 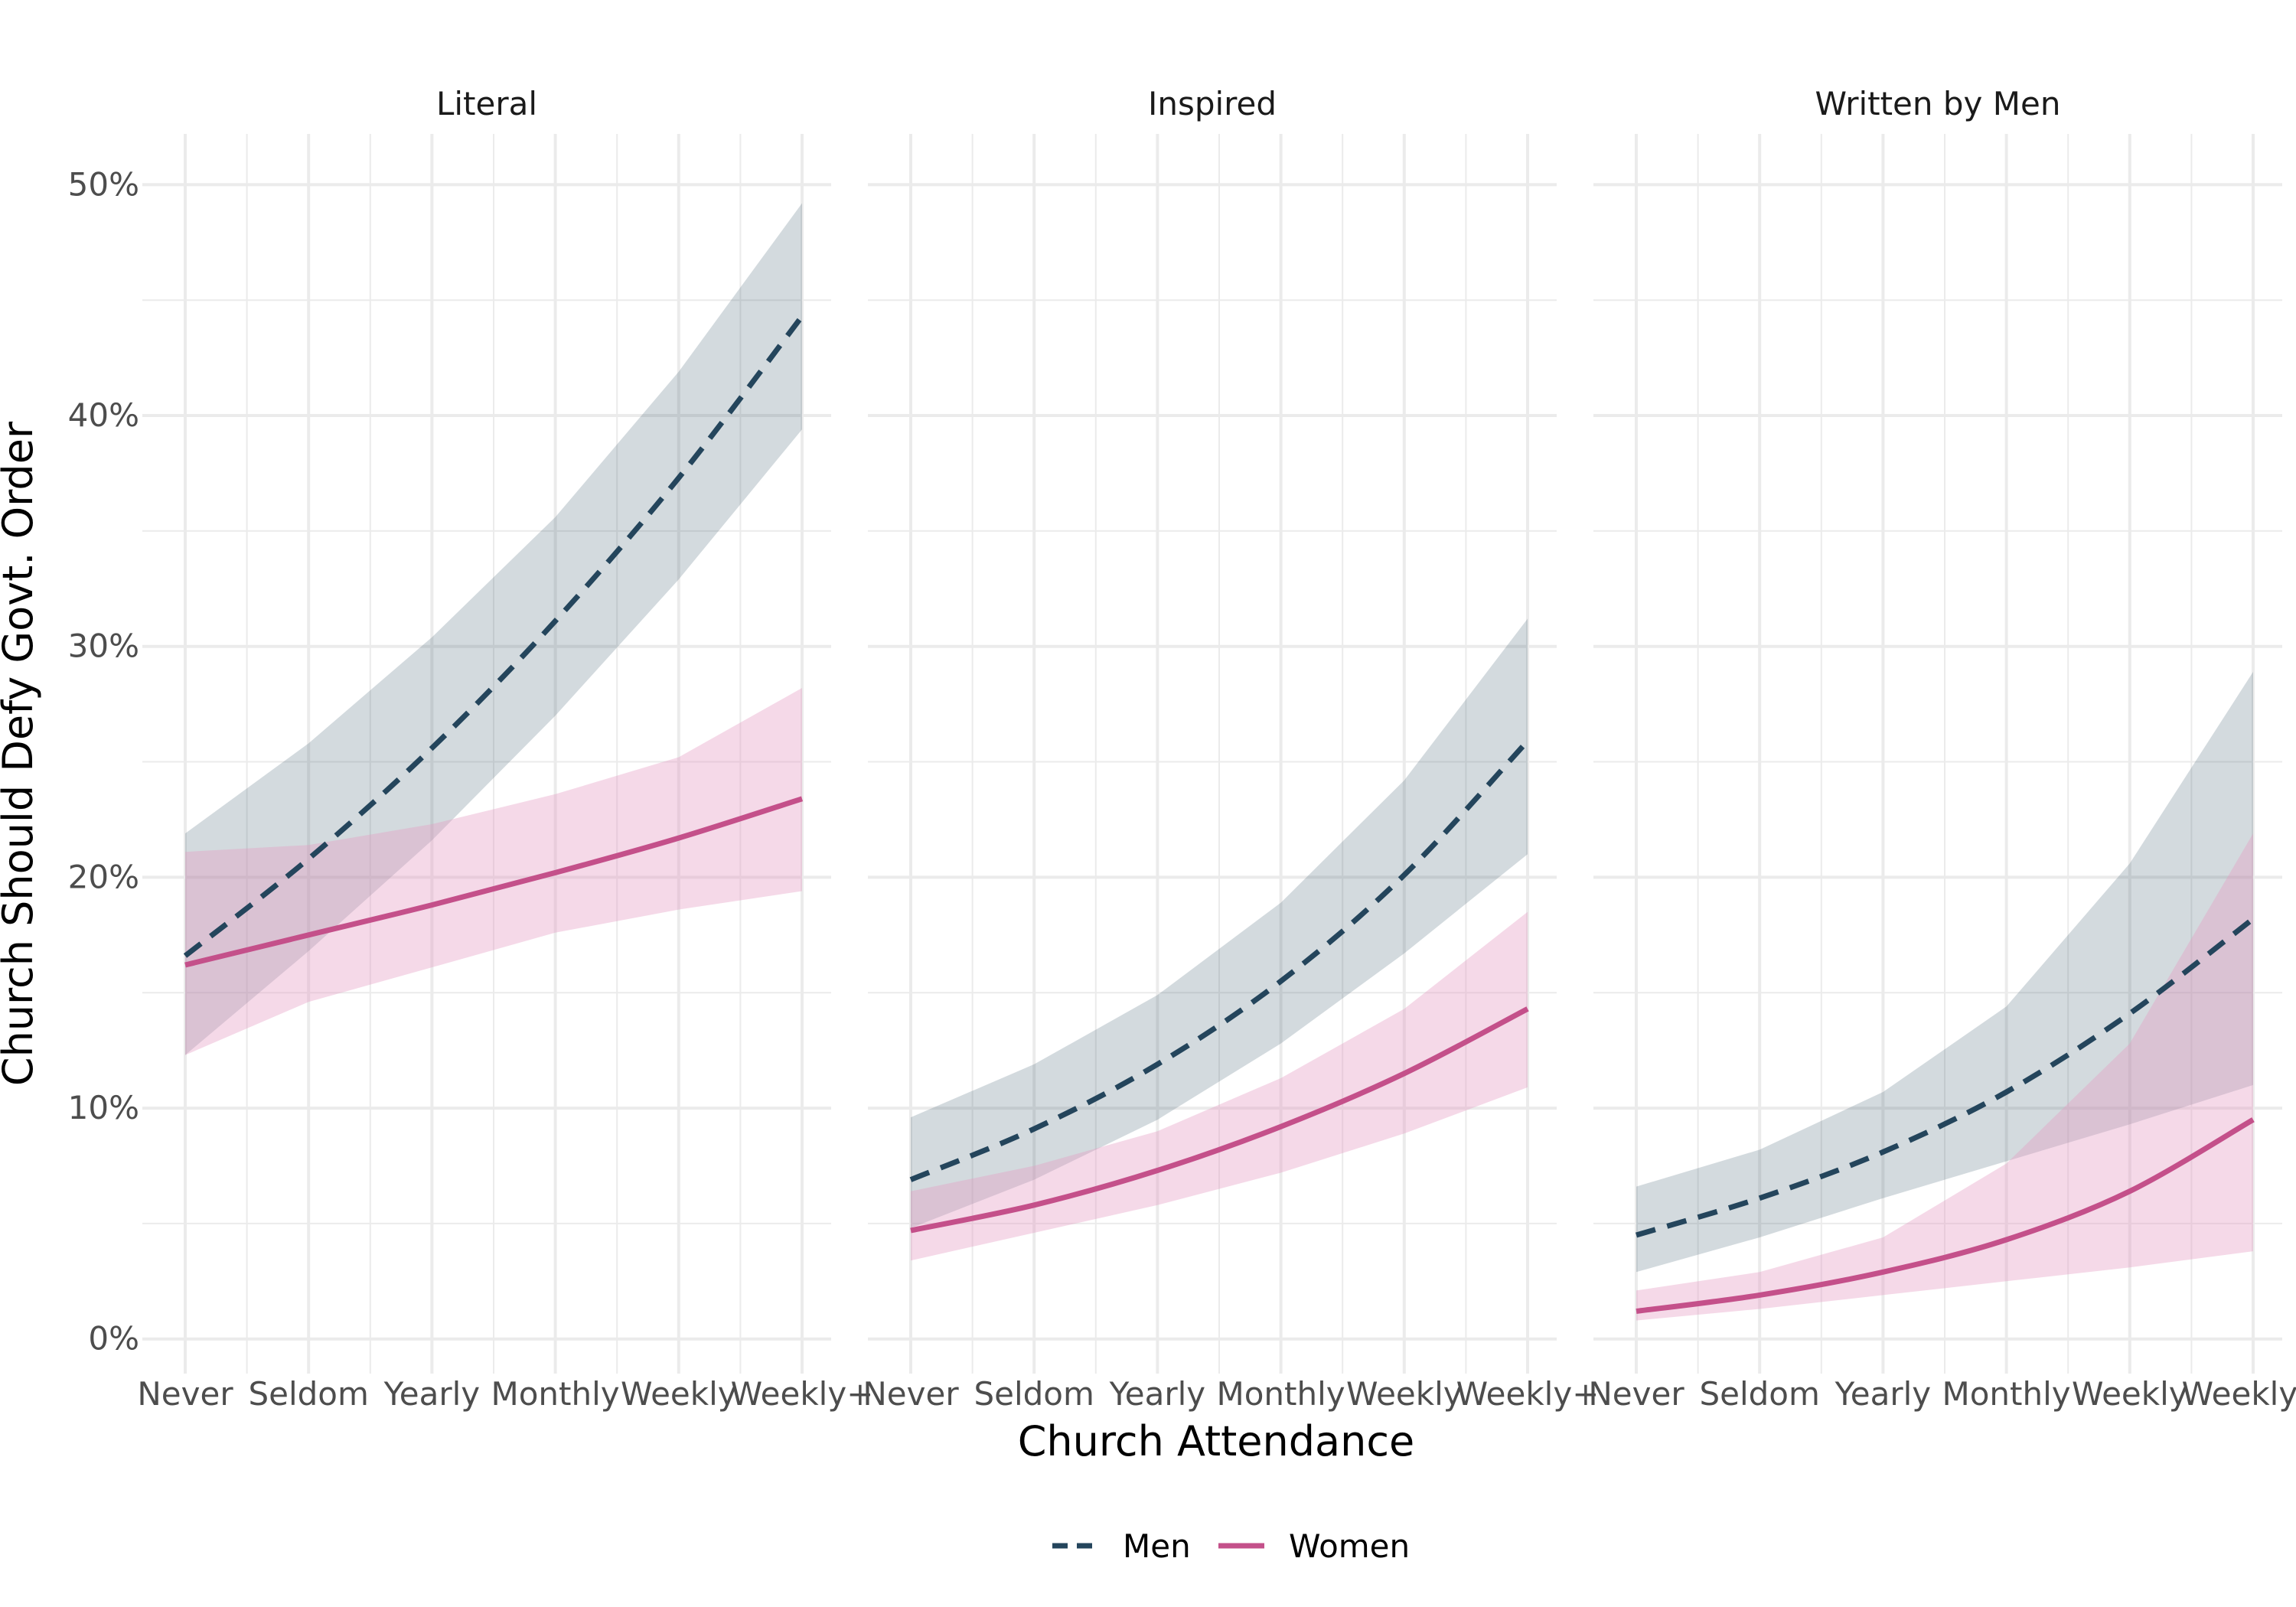 I want to click on legend: Men Women, so click(x=1231, y=1546).